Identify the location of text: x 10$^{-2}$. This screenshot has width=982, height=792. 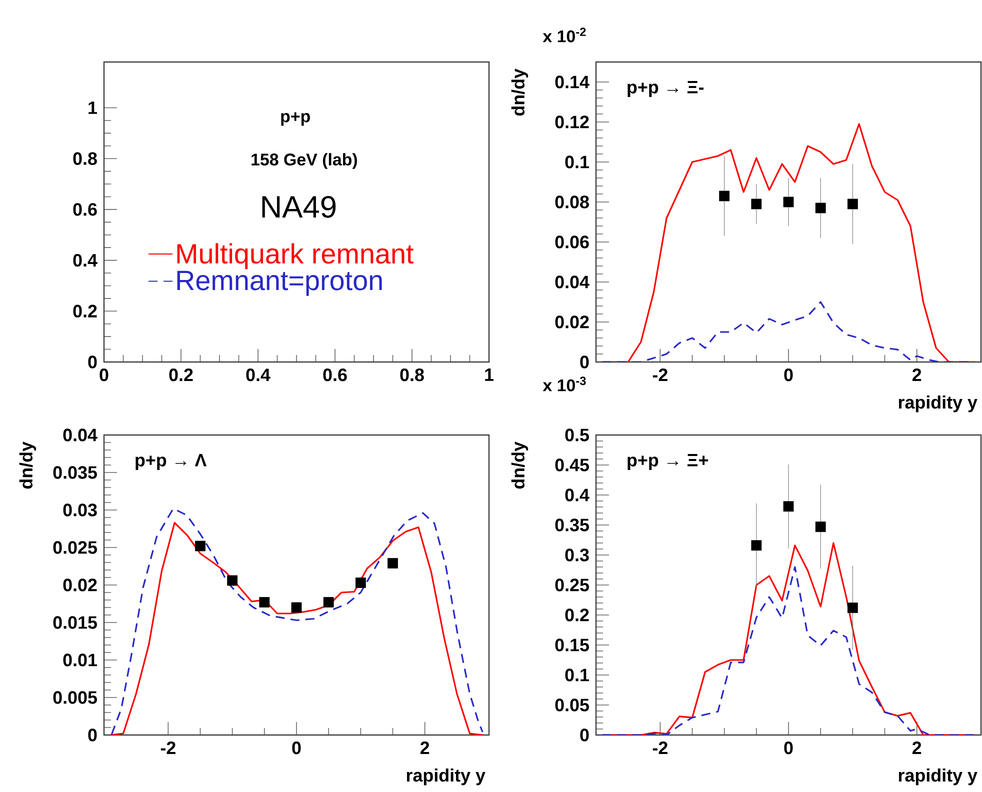
(564, 35).